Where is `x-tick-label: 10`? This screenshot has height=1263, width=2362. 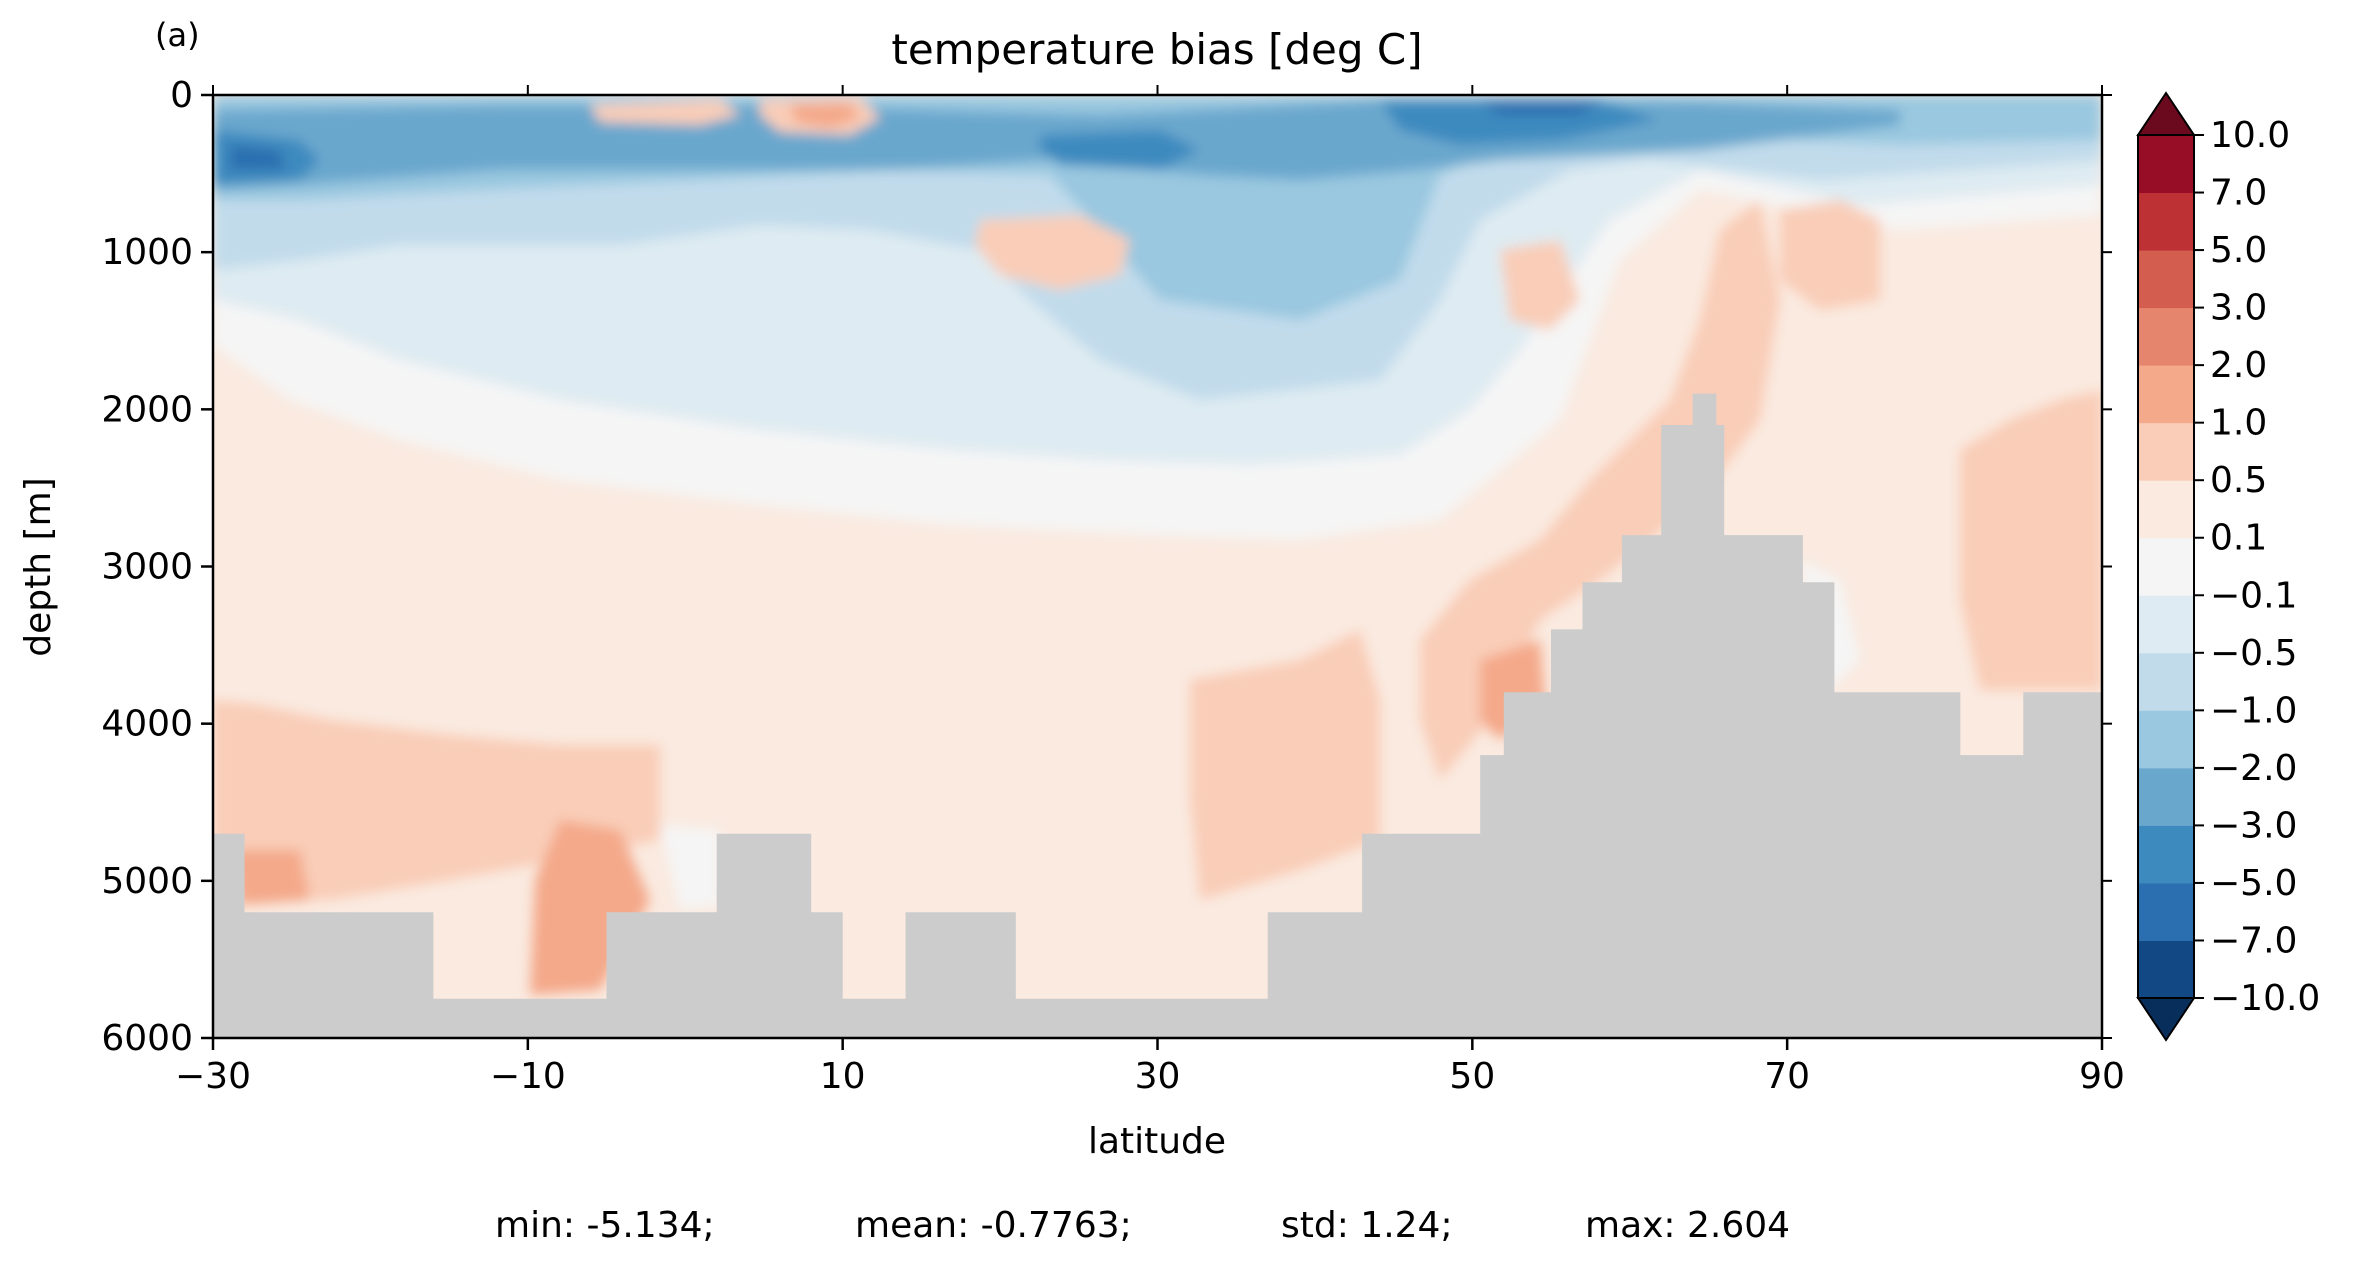 x-tick-label: 10 is located at coordinates (843, 1076).